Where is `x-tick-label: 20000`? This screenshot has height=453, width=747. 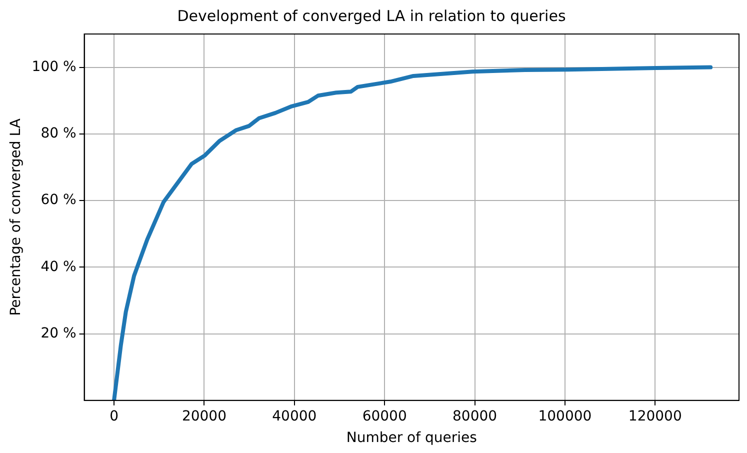
x-tick-label: 20000 is located at coordinates (204, 416).